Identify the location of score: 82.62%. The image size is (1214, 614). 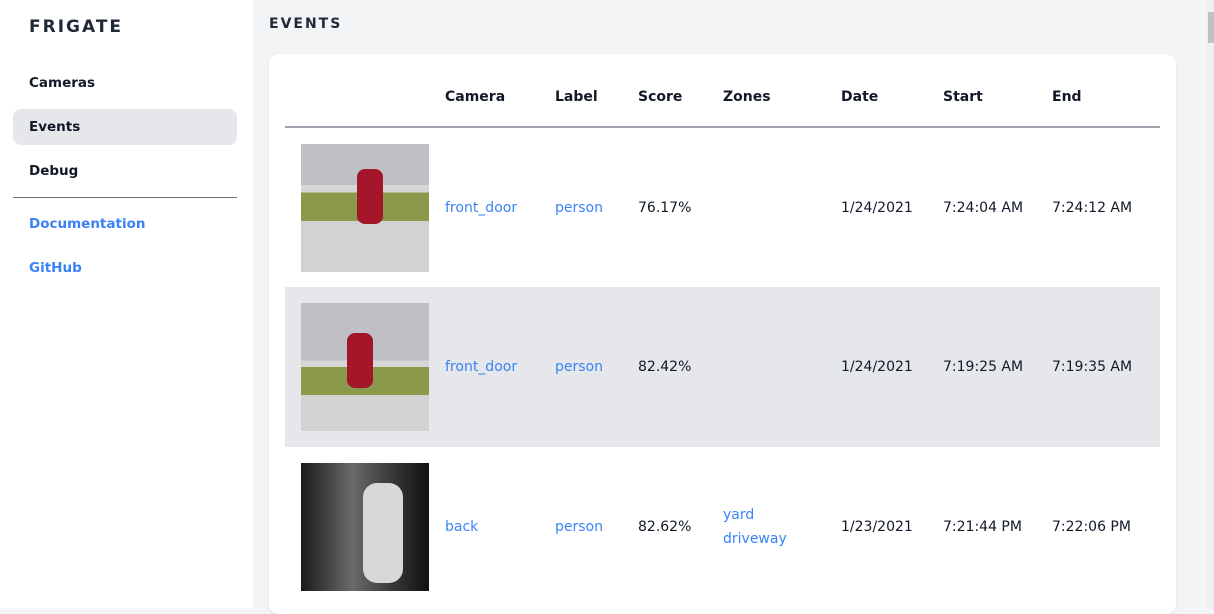
(665, 527).